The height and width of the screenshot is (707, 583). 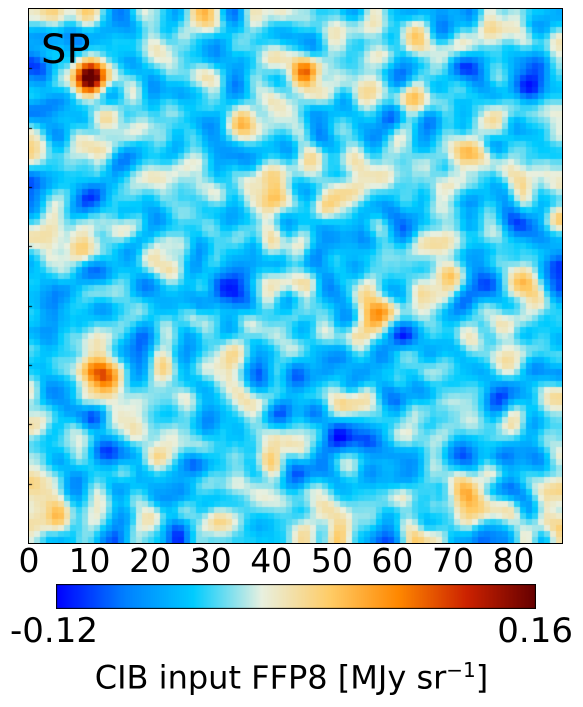 I want to click on colorbar-title-exponent: −1, so click(x=461, y=670).